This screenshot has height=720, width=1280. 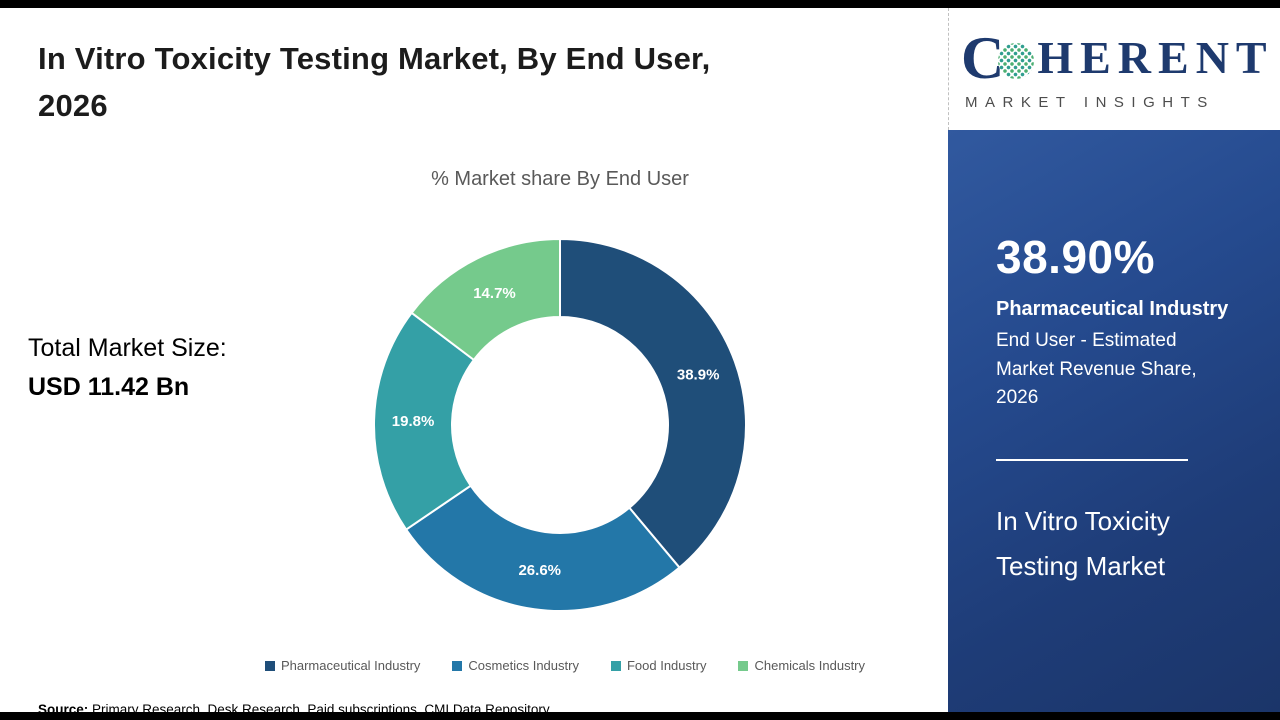 What do you see at coordinates (1155, 57) in the screenshot?
I see `brand-wordmark: HERENT` at bounding box center [1155, 57].